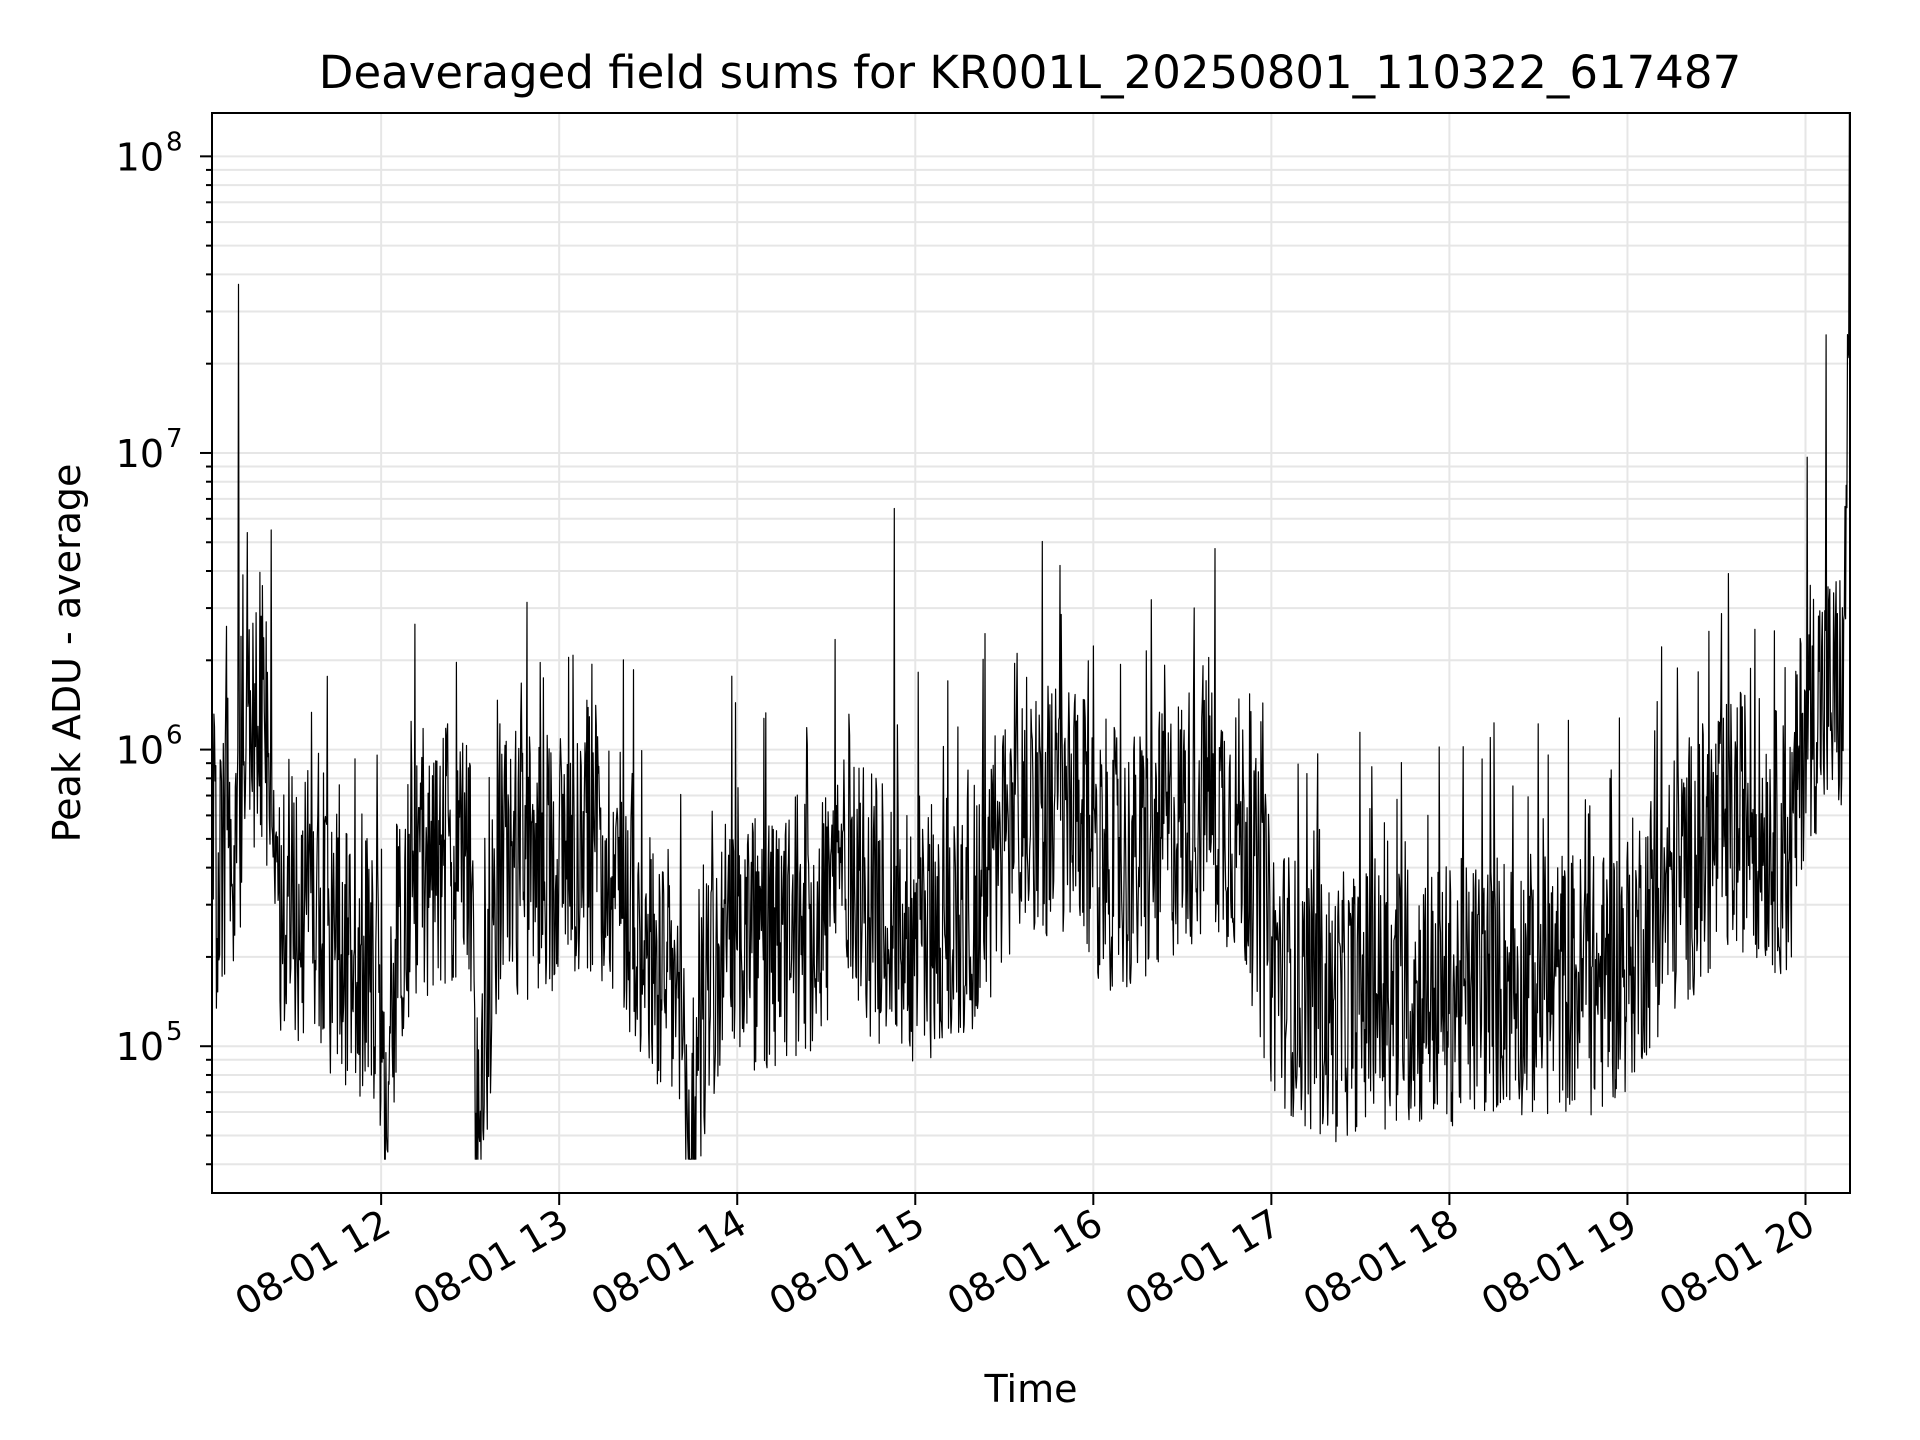 This screenshot has height=1440, width=1920. Describe the element at coordinates (669, 1263) in the screenshot. I see `x-tick-label: 08-01 14` at that location.